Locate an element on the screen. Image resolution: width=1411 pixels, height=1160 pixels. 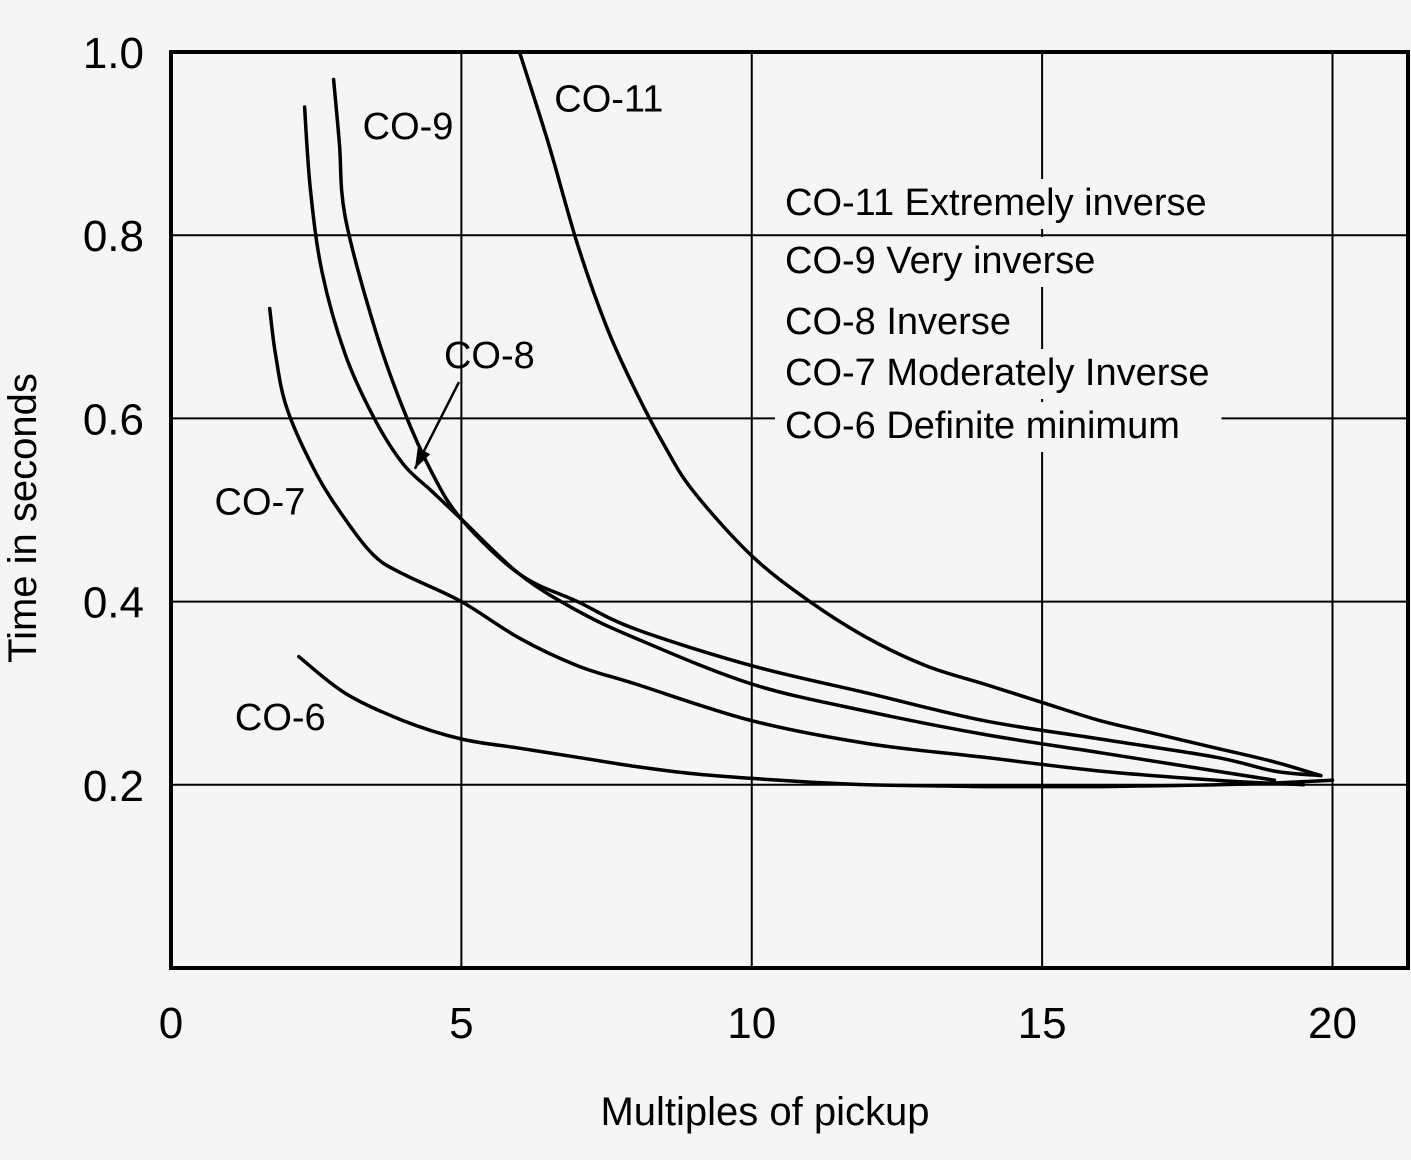
legend-entry: CO-6 Definite minimum is located at coordinates (982, 426).